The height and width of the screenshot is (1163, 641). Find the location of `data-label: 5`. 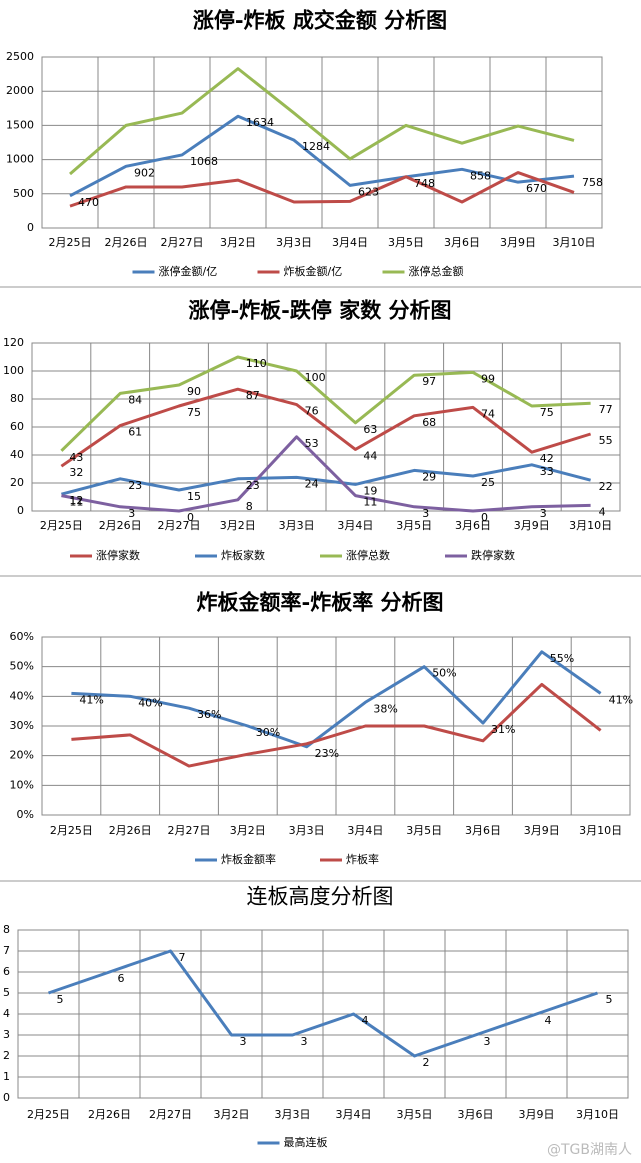

data-label: 5 is located at coordinates (609, 999).